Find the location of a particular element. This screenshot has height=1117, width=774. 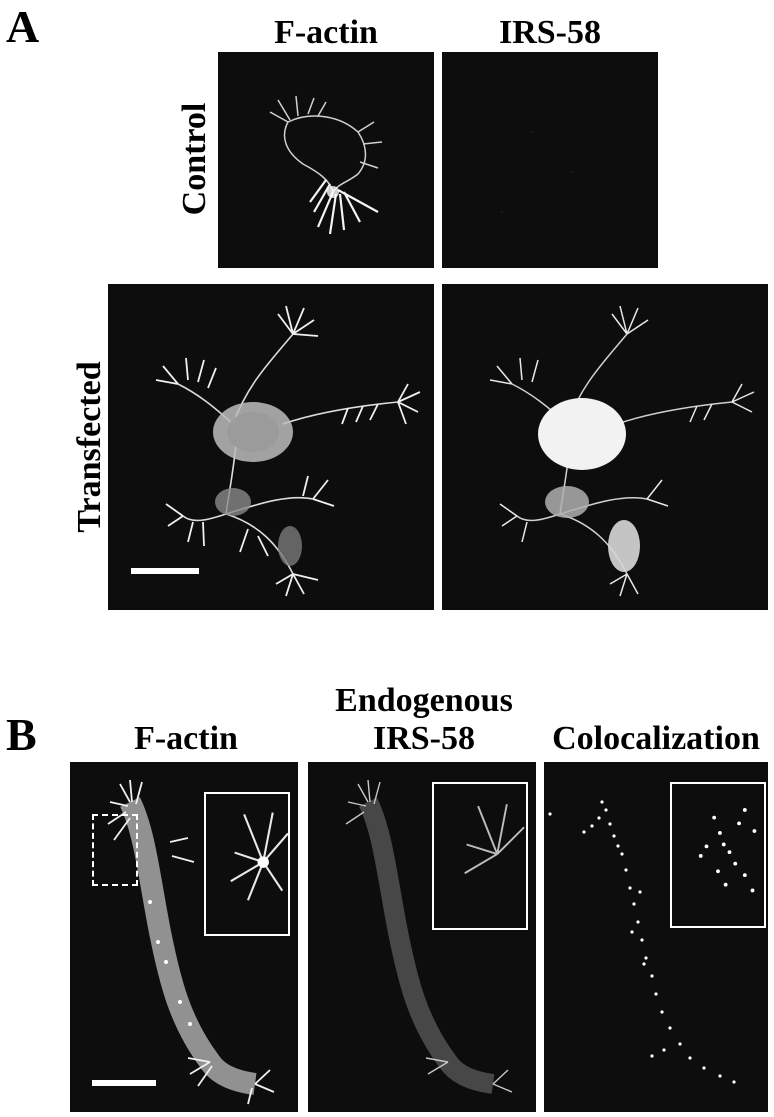

panel-a-letter: A is located at coordinates (23, 26).